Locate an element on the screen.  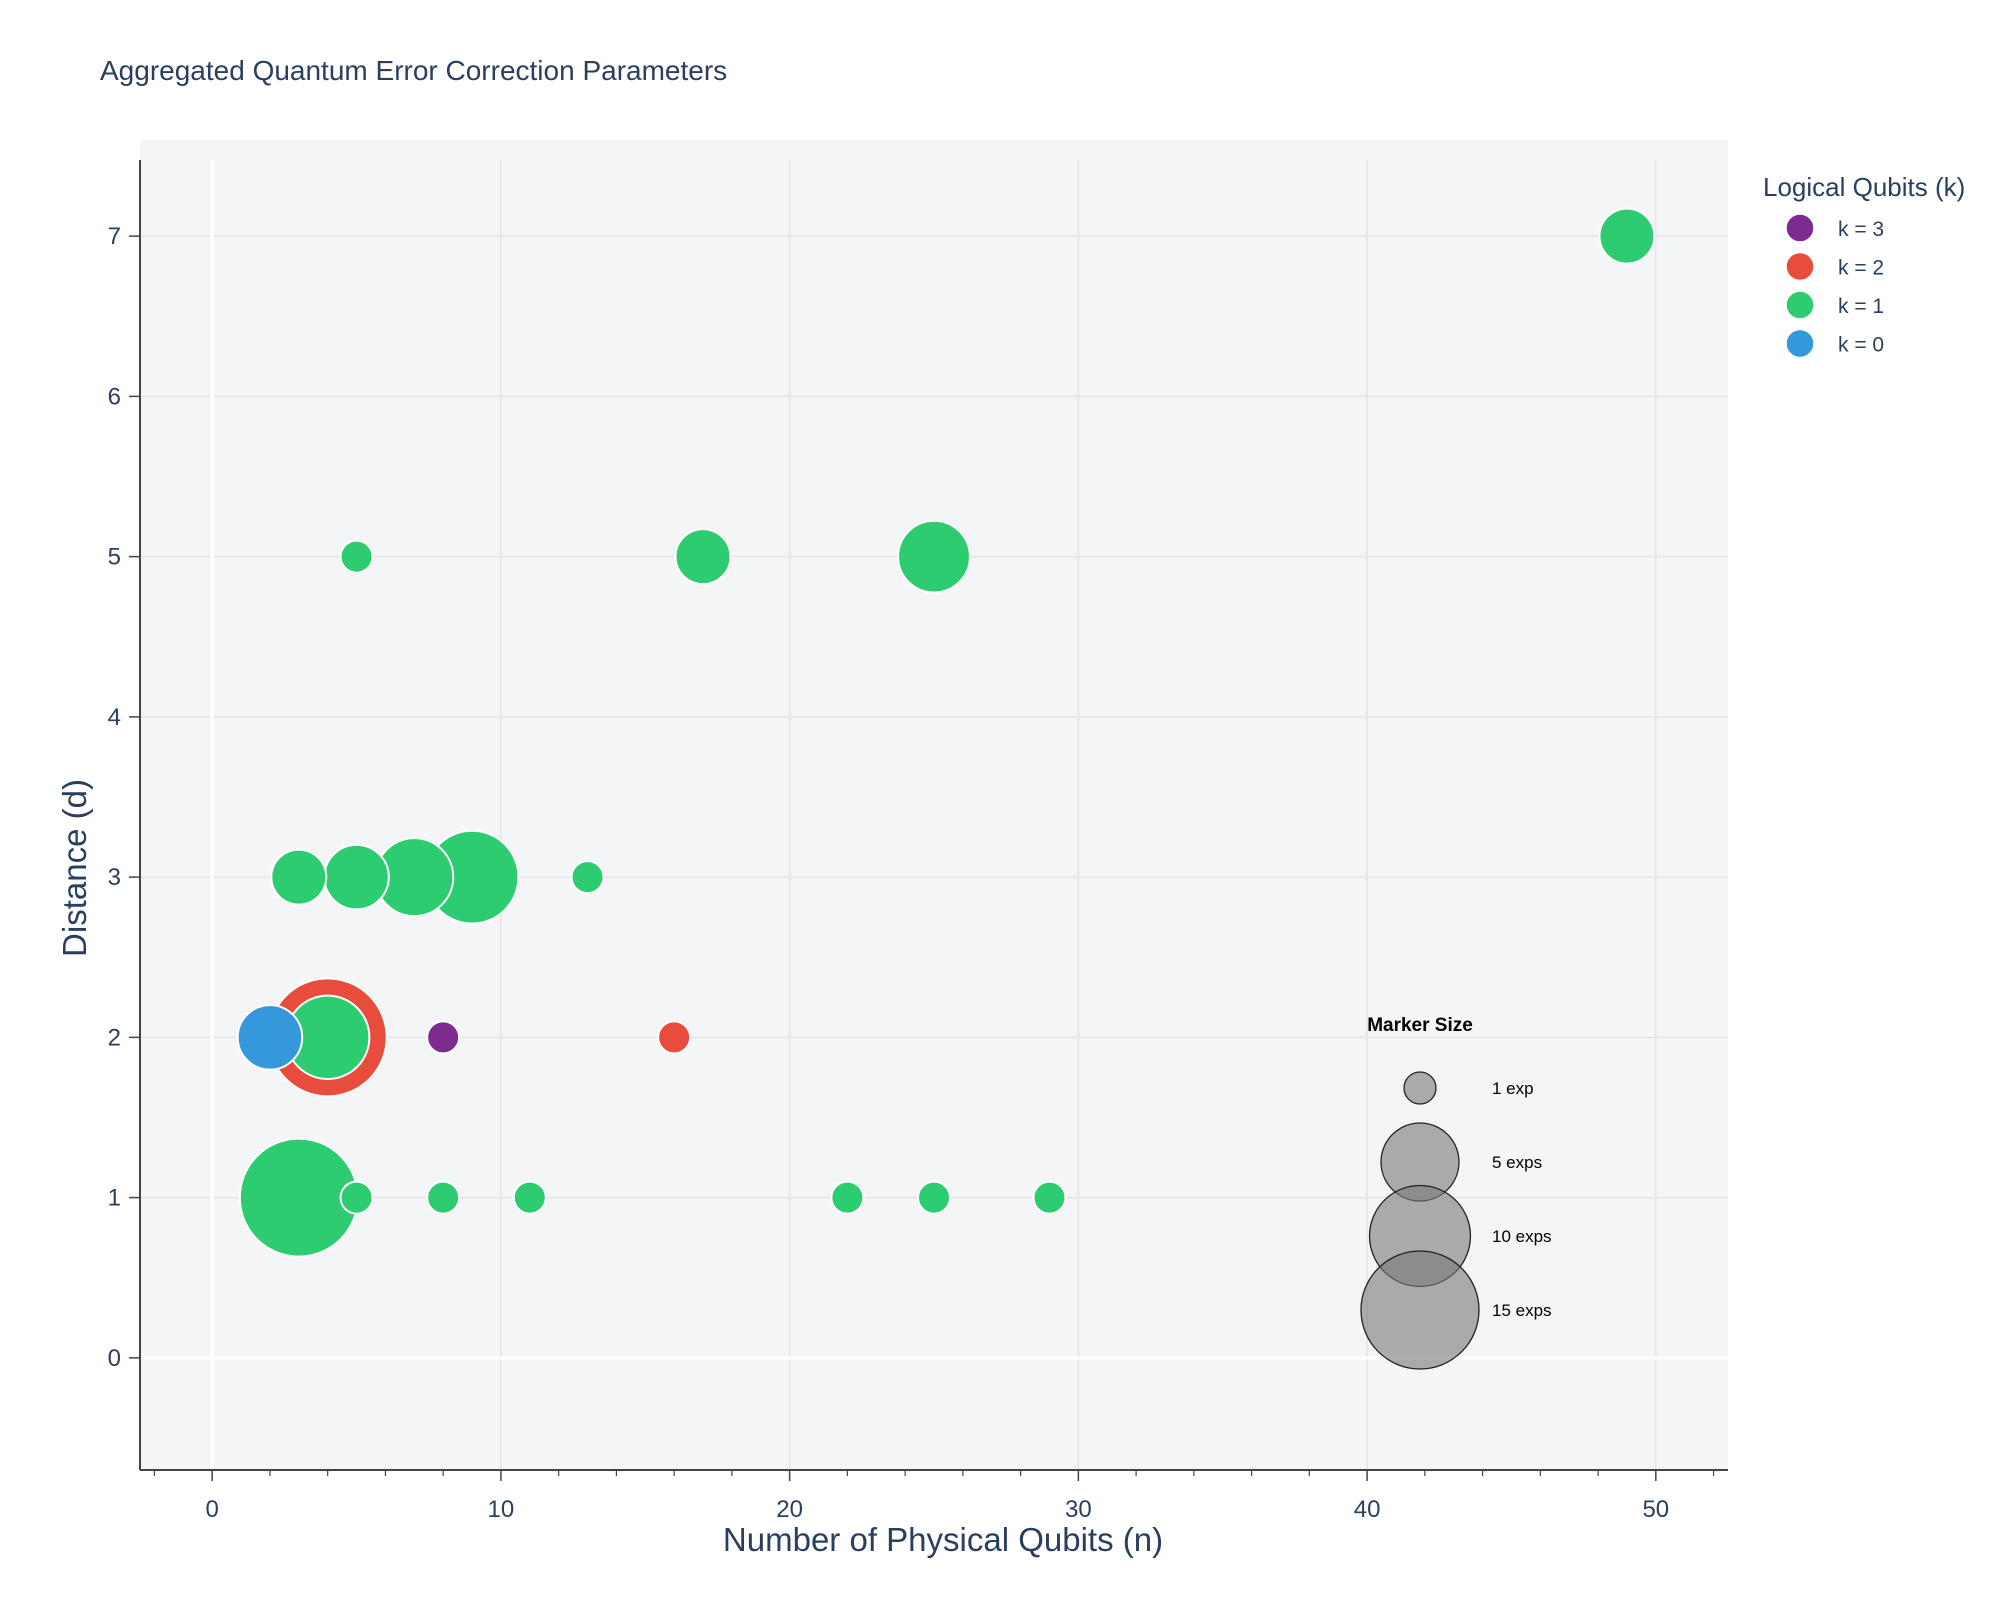
x-tick-label: 40 is located at coordinates (1367, 1509).